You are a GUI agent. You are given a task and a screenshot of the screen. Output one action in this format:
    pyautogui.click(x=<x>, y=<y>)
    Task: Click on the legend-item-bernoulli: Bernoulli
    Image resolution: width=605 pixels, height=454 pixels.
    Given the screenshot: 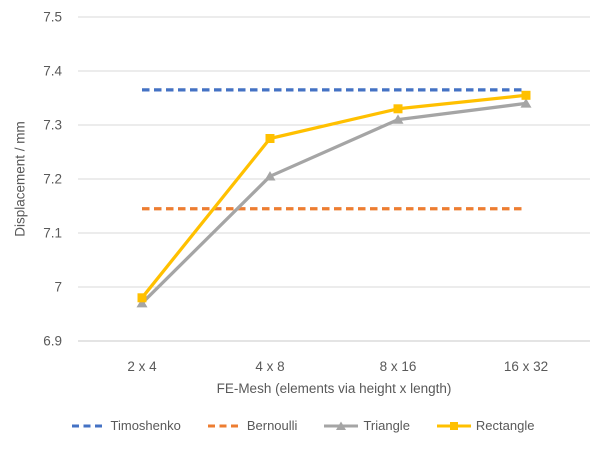 What is the action you would take?
    pyautogui.click(x=252, y=425)
    